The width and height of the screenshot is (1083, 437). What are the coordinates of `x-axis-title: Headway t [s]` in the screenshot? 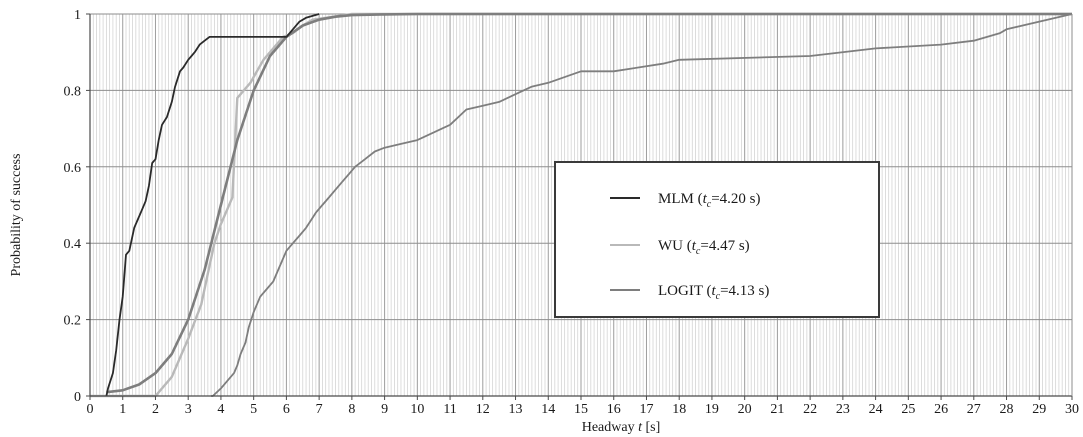 It's located at (621, 427).